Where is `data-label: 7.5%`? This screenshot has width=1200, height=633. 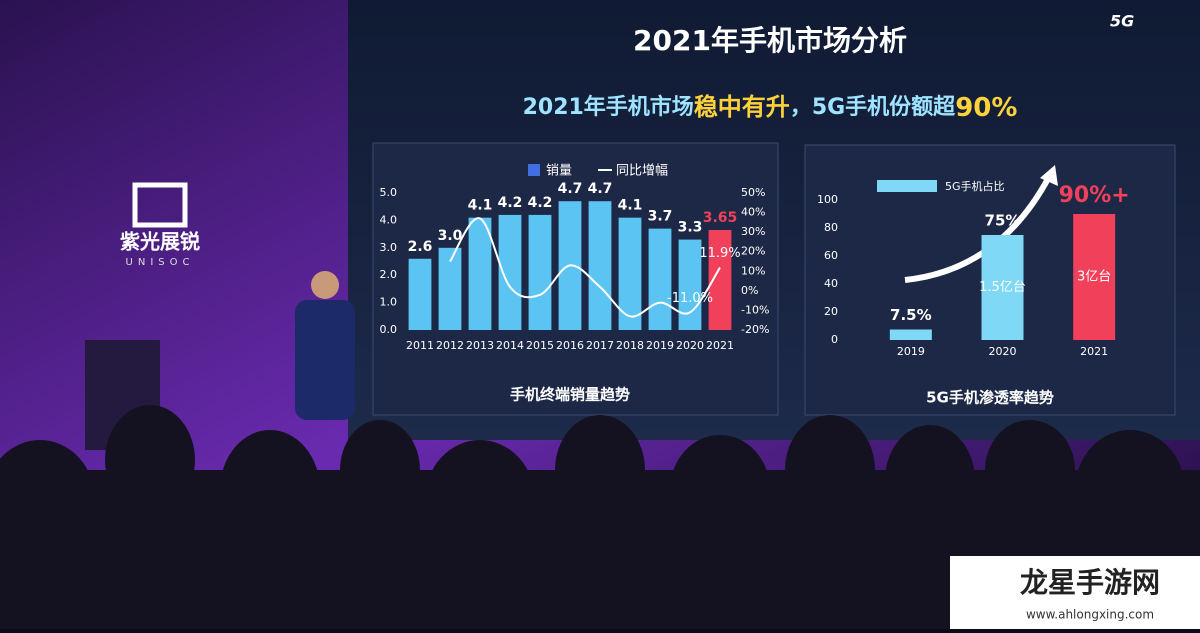
data-label: 7.5% is located at coordinates (911, 315).